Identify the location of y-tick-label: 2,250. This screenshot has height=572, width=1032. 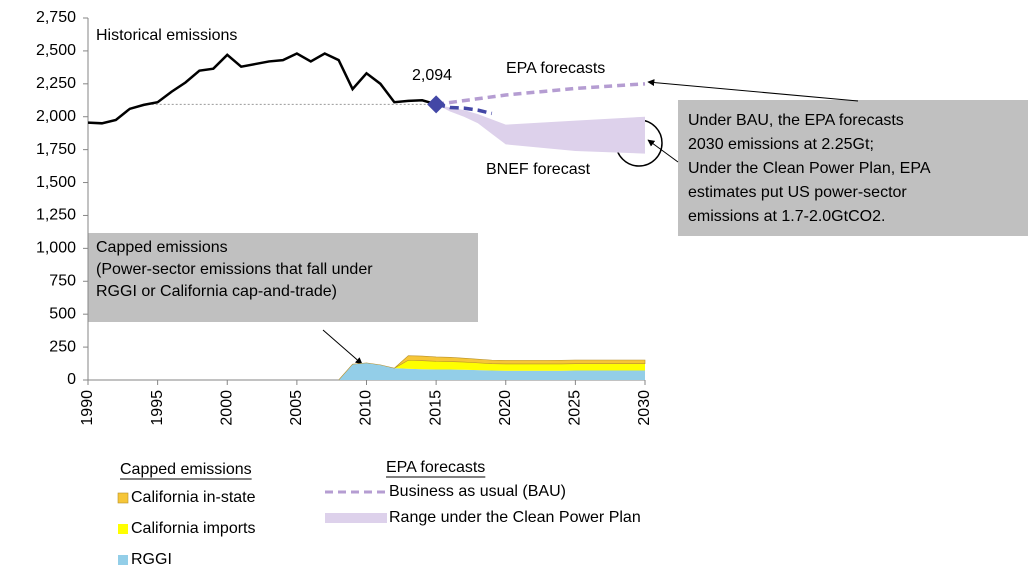
(56, 83).